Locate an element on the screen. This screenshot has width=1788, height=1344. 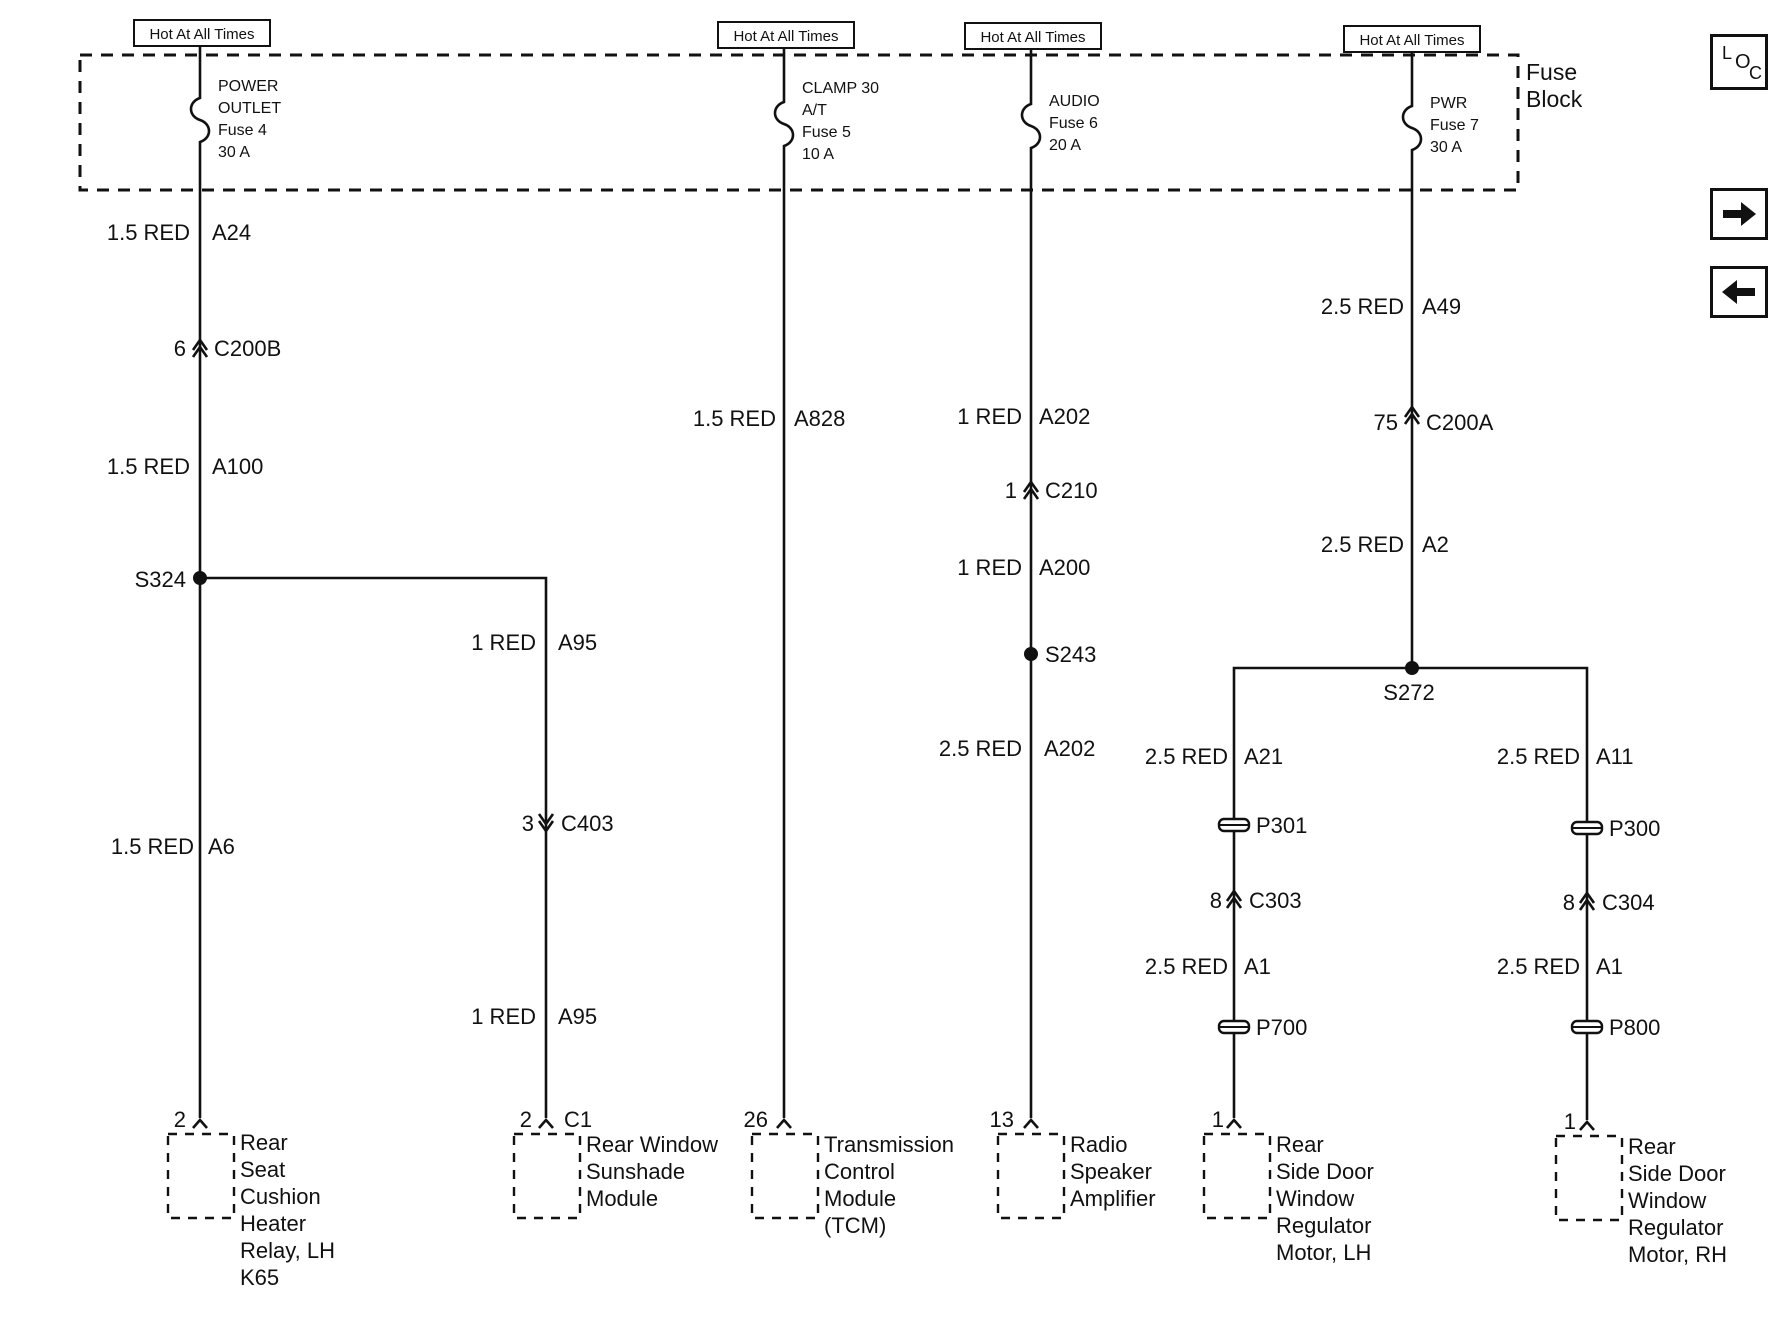
svg-text: OUTLET is located at coordinates (249, 108).